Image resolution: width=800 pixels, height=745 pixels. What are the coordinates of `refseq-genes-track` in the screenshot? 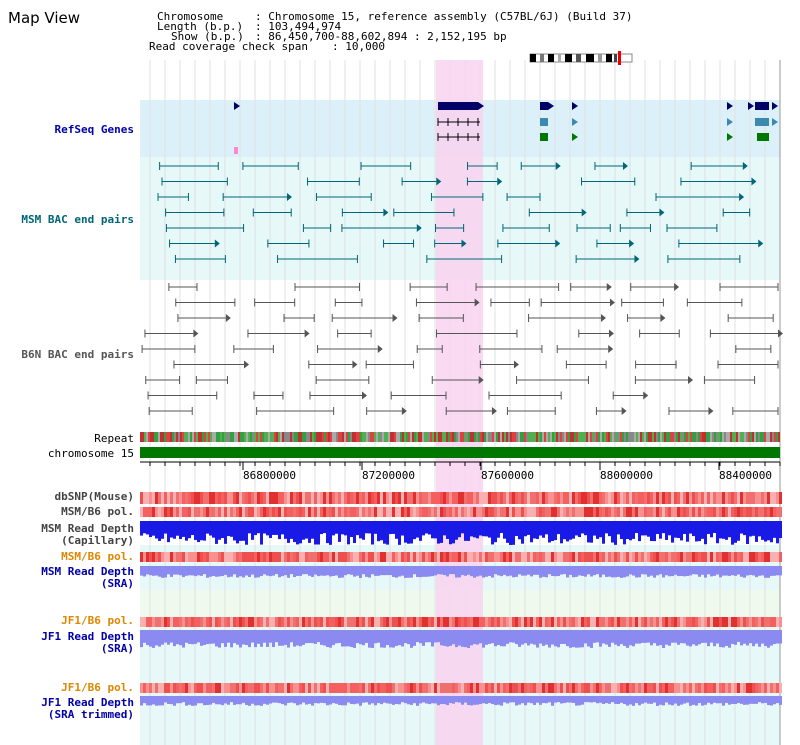 It's located at (506, 128).